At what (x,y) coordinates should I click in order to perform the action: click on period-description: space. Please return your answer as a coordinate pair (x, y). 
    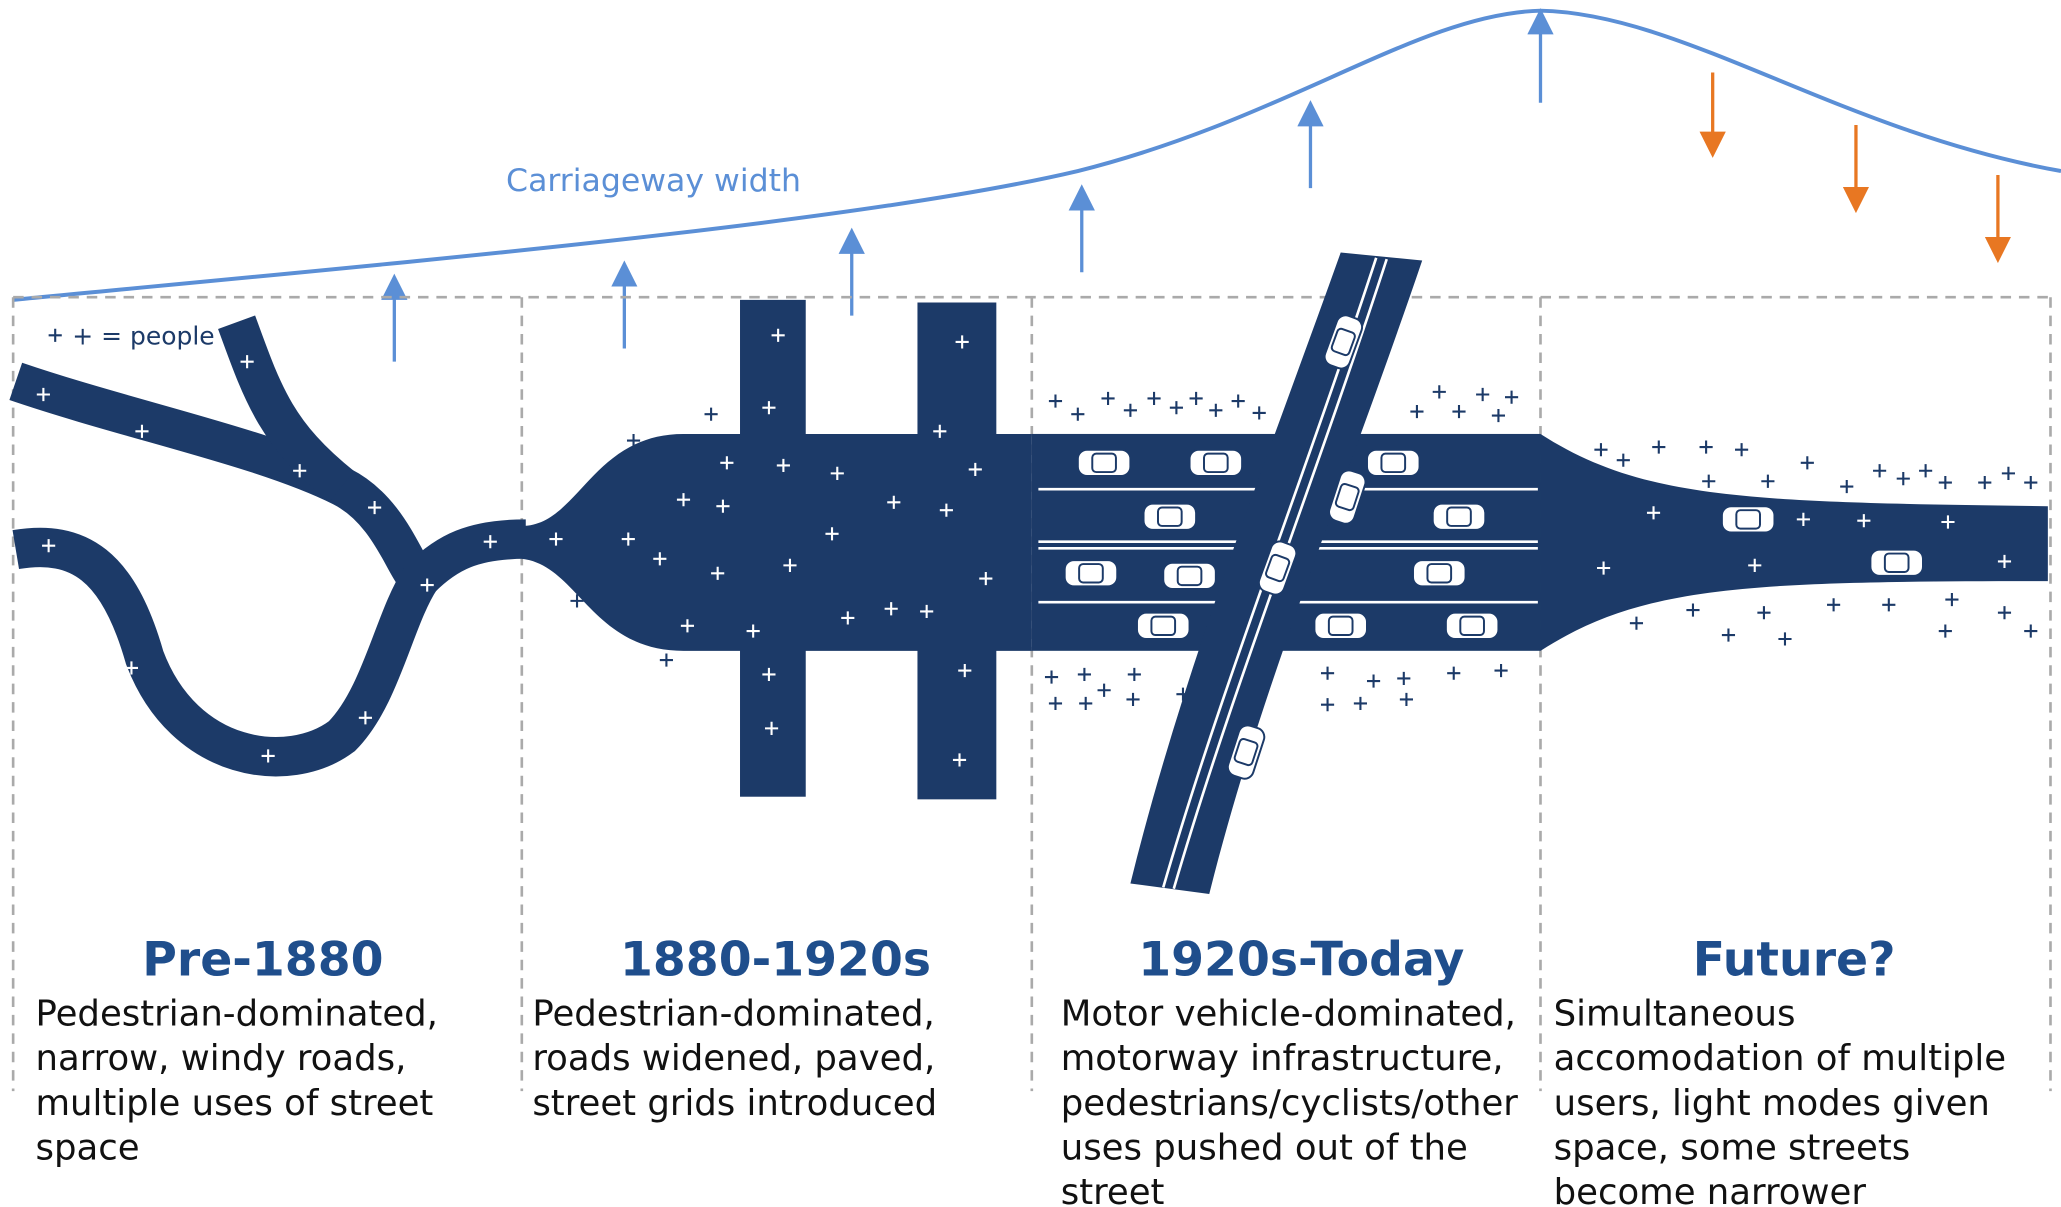
    Looking at the image, I should click on (87, 1147).